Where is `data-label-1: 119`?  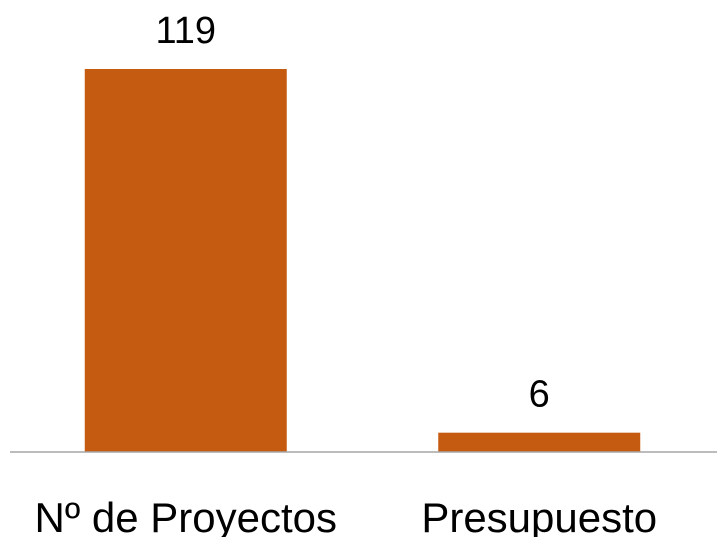 data-label-1: 119 is located at coordinates (185, 31).